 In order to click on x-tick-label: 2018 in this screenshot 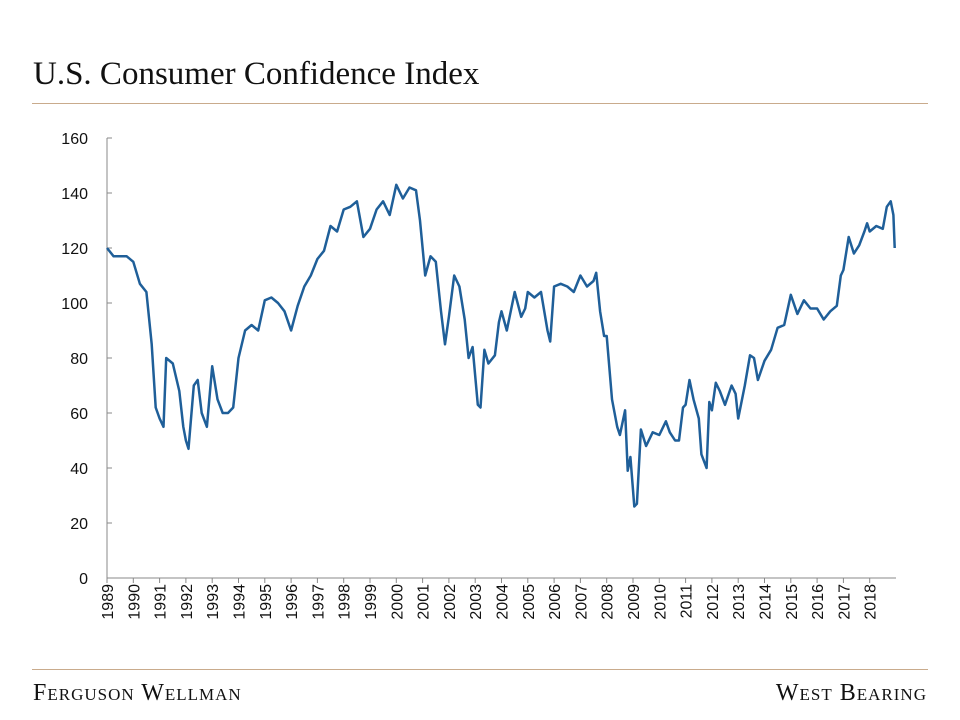, I will do `click(871, 602)`.